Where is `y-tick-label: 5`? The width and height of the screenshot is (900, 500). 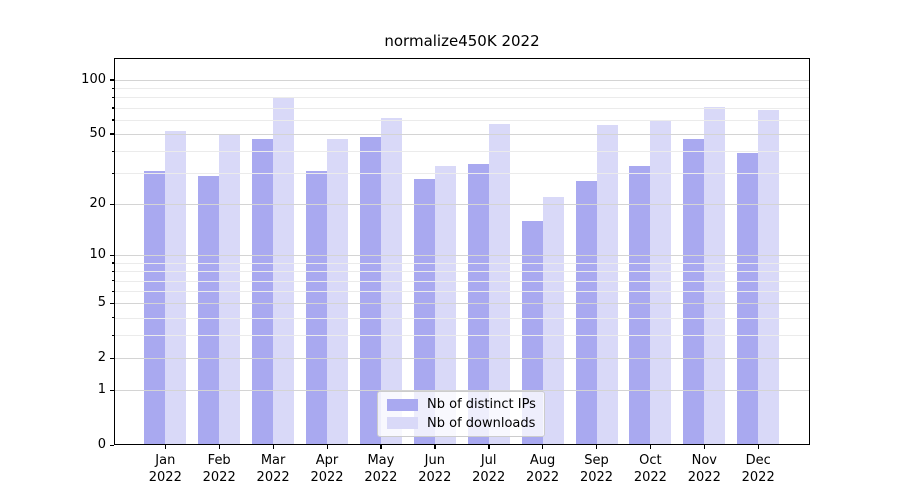 y-tick-label: 5 is located at coordinates (101, 303).